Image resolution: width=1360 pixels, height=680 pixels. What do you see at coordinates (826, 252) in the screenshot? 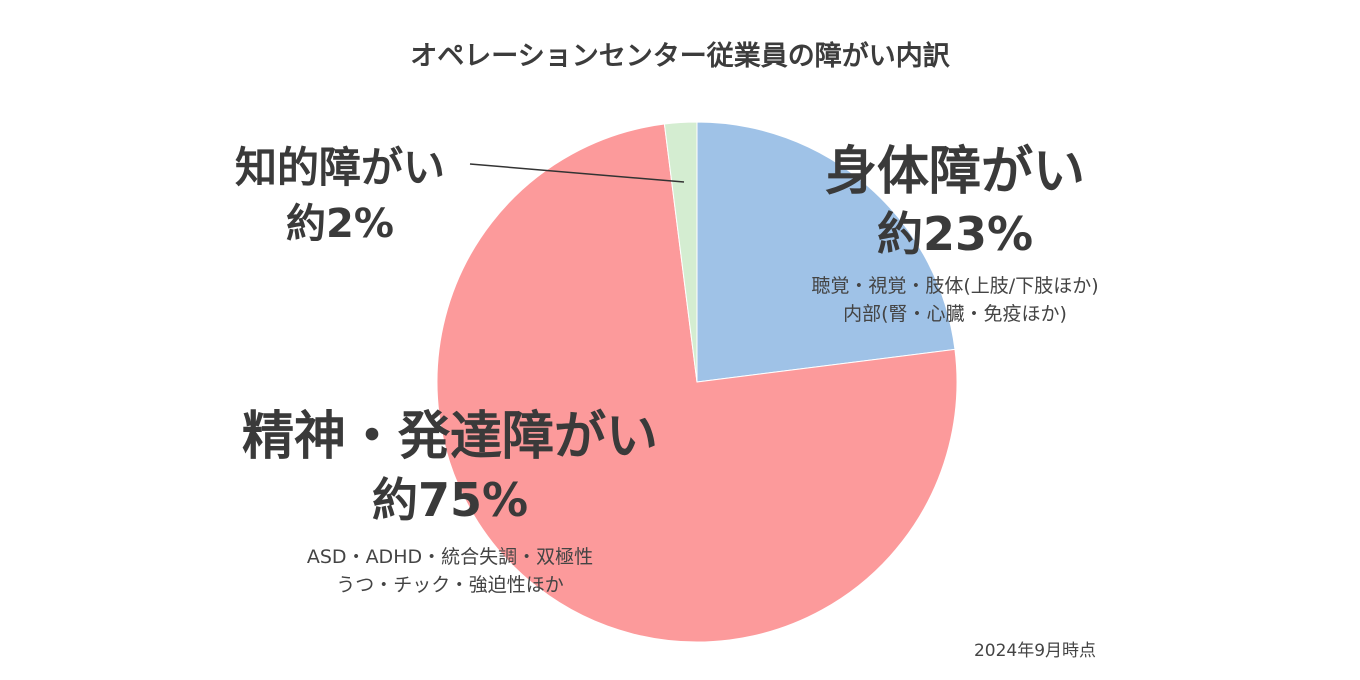
I see `pie-slice-physical` at bounding box center [826, 252].